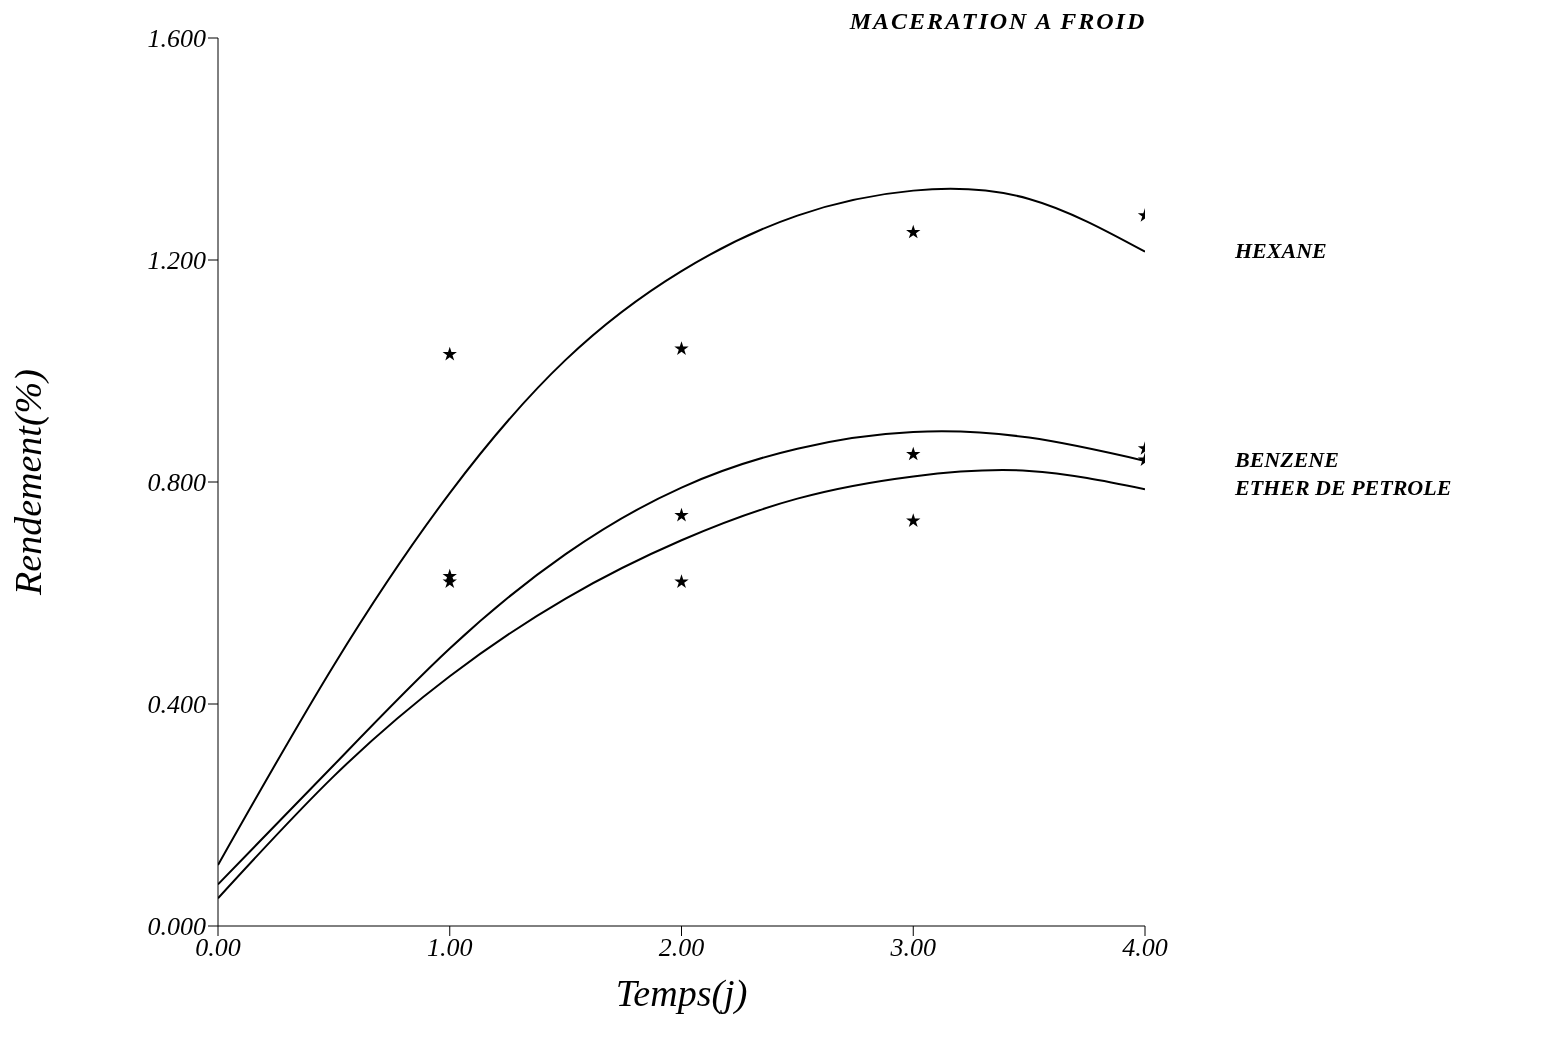 This screenshot has height=1044, width=1543. What do you see at coordinates (998, 21) in the screenshot?
I see `chart-title: MACERATION A FROID` at bounding box center [998, 21].